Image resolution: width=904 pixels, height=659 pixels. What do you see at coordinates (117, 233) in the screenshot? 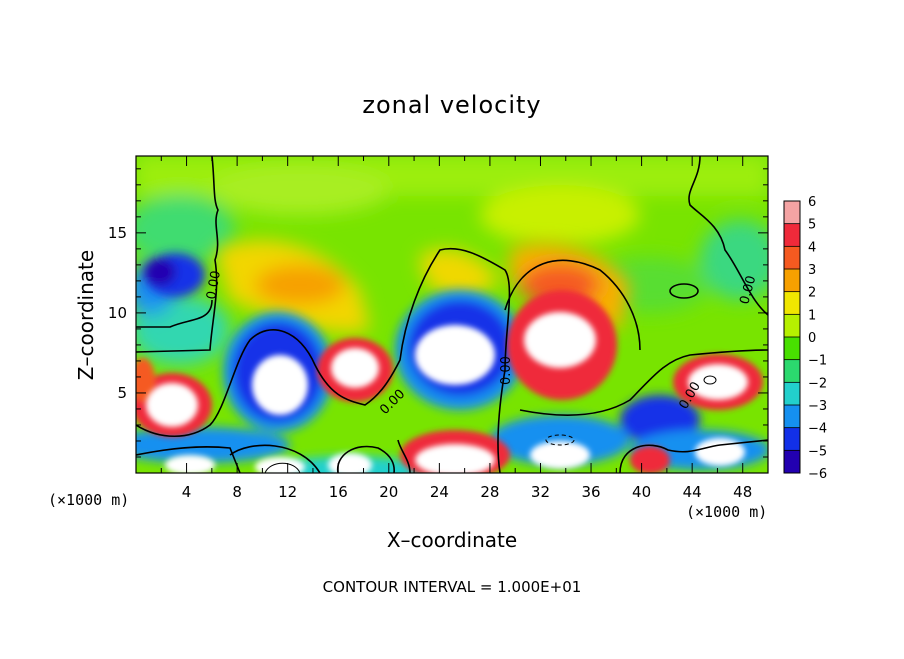
I see `y-tick-label: 15` at bounding box center [117, 233].